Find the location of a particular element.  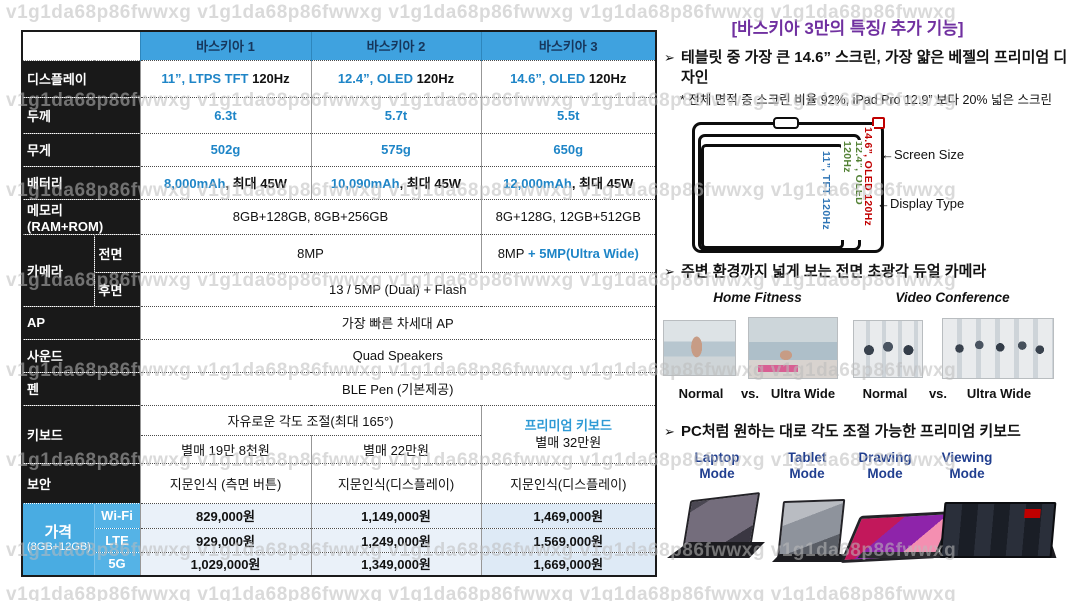

row-price-5g: 5G 1,029,000원 1,349,000원 1,669,000원 is located at coordinates (339, 563).